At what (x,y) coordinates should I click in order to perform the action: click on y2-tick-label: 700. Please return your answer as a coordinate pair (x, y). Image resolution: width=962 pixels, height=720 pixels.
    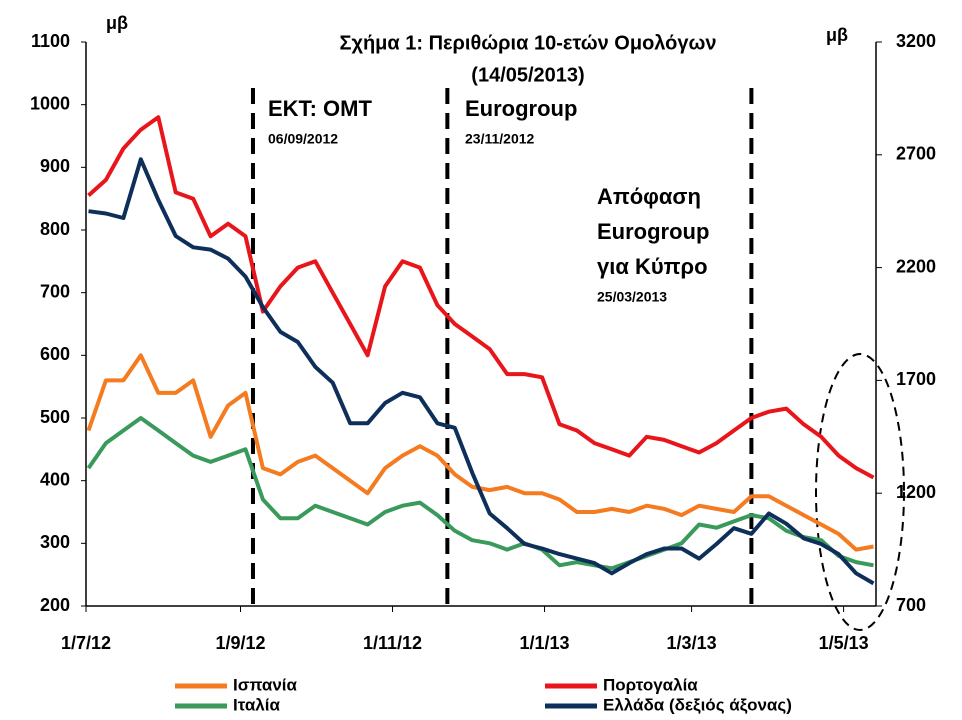
    Looking at the image, I should click on (911, 605).